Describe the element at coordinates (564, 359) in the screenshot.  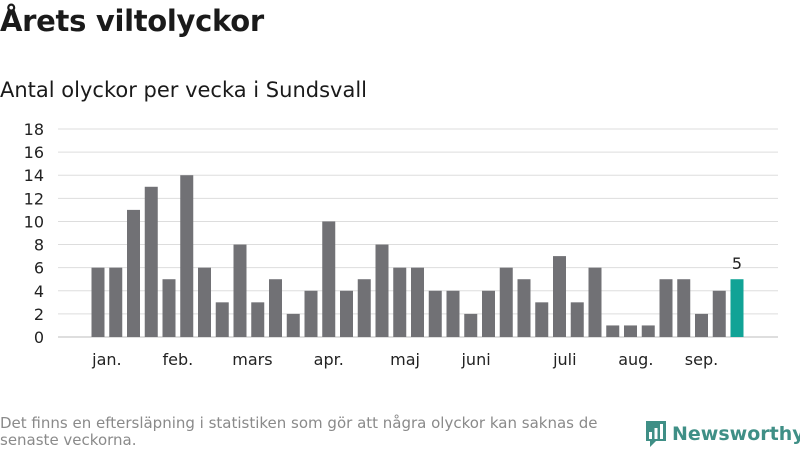
I see `x-tick-label: juli` at that location.